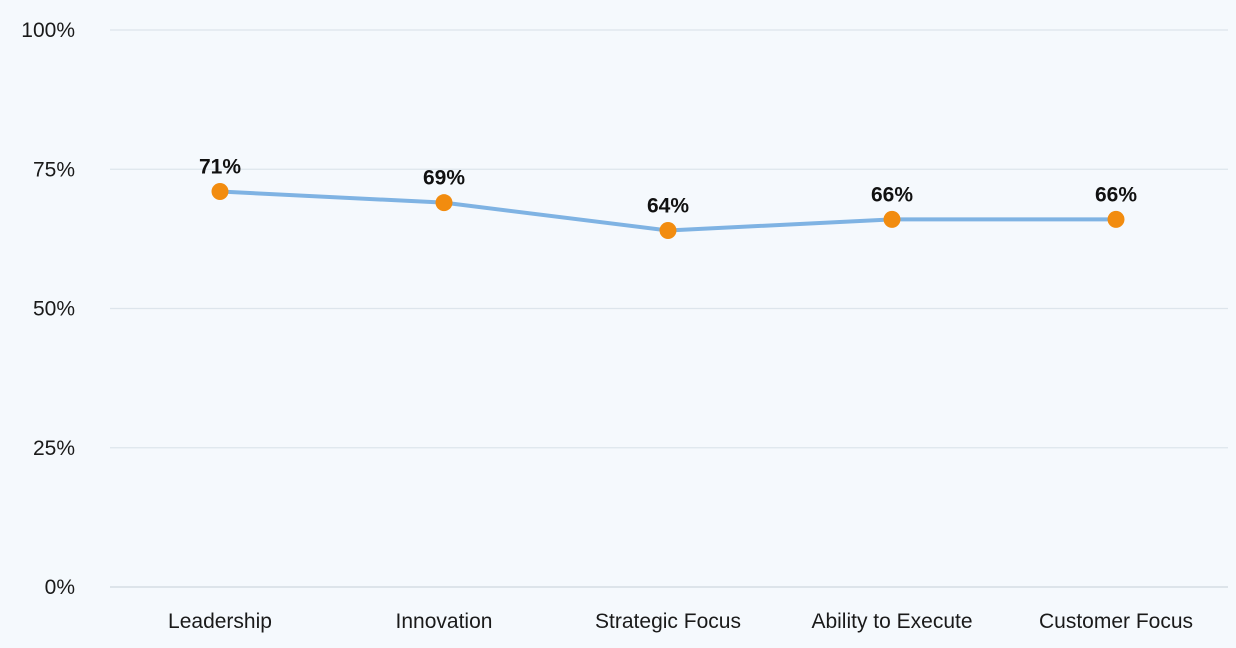 This screenshot has height=648, width=1236. Describe the element at coordinates (54, 309) in the screenshot. I see `y-tick-label: 50%` at that location.